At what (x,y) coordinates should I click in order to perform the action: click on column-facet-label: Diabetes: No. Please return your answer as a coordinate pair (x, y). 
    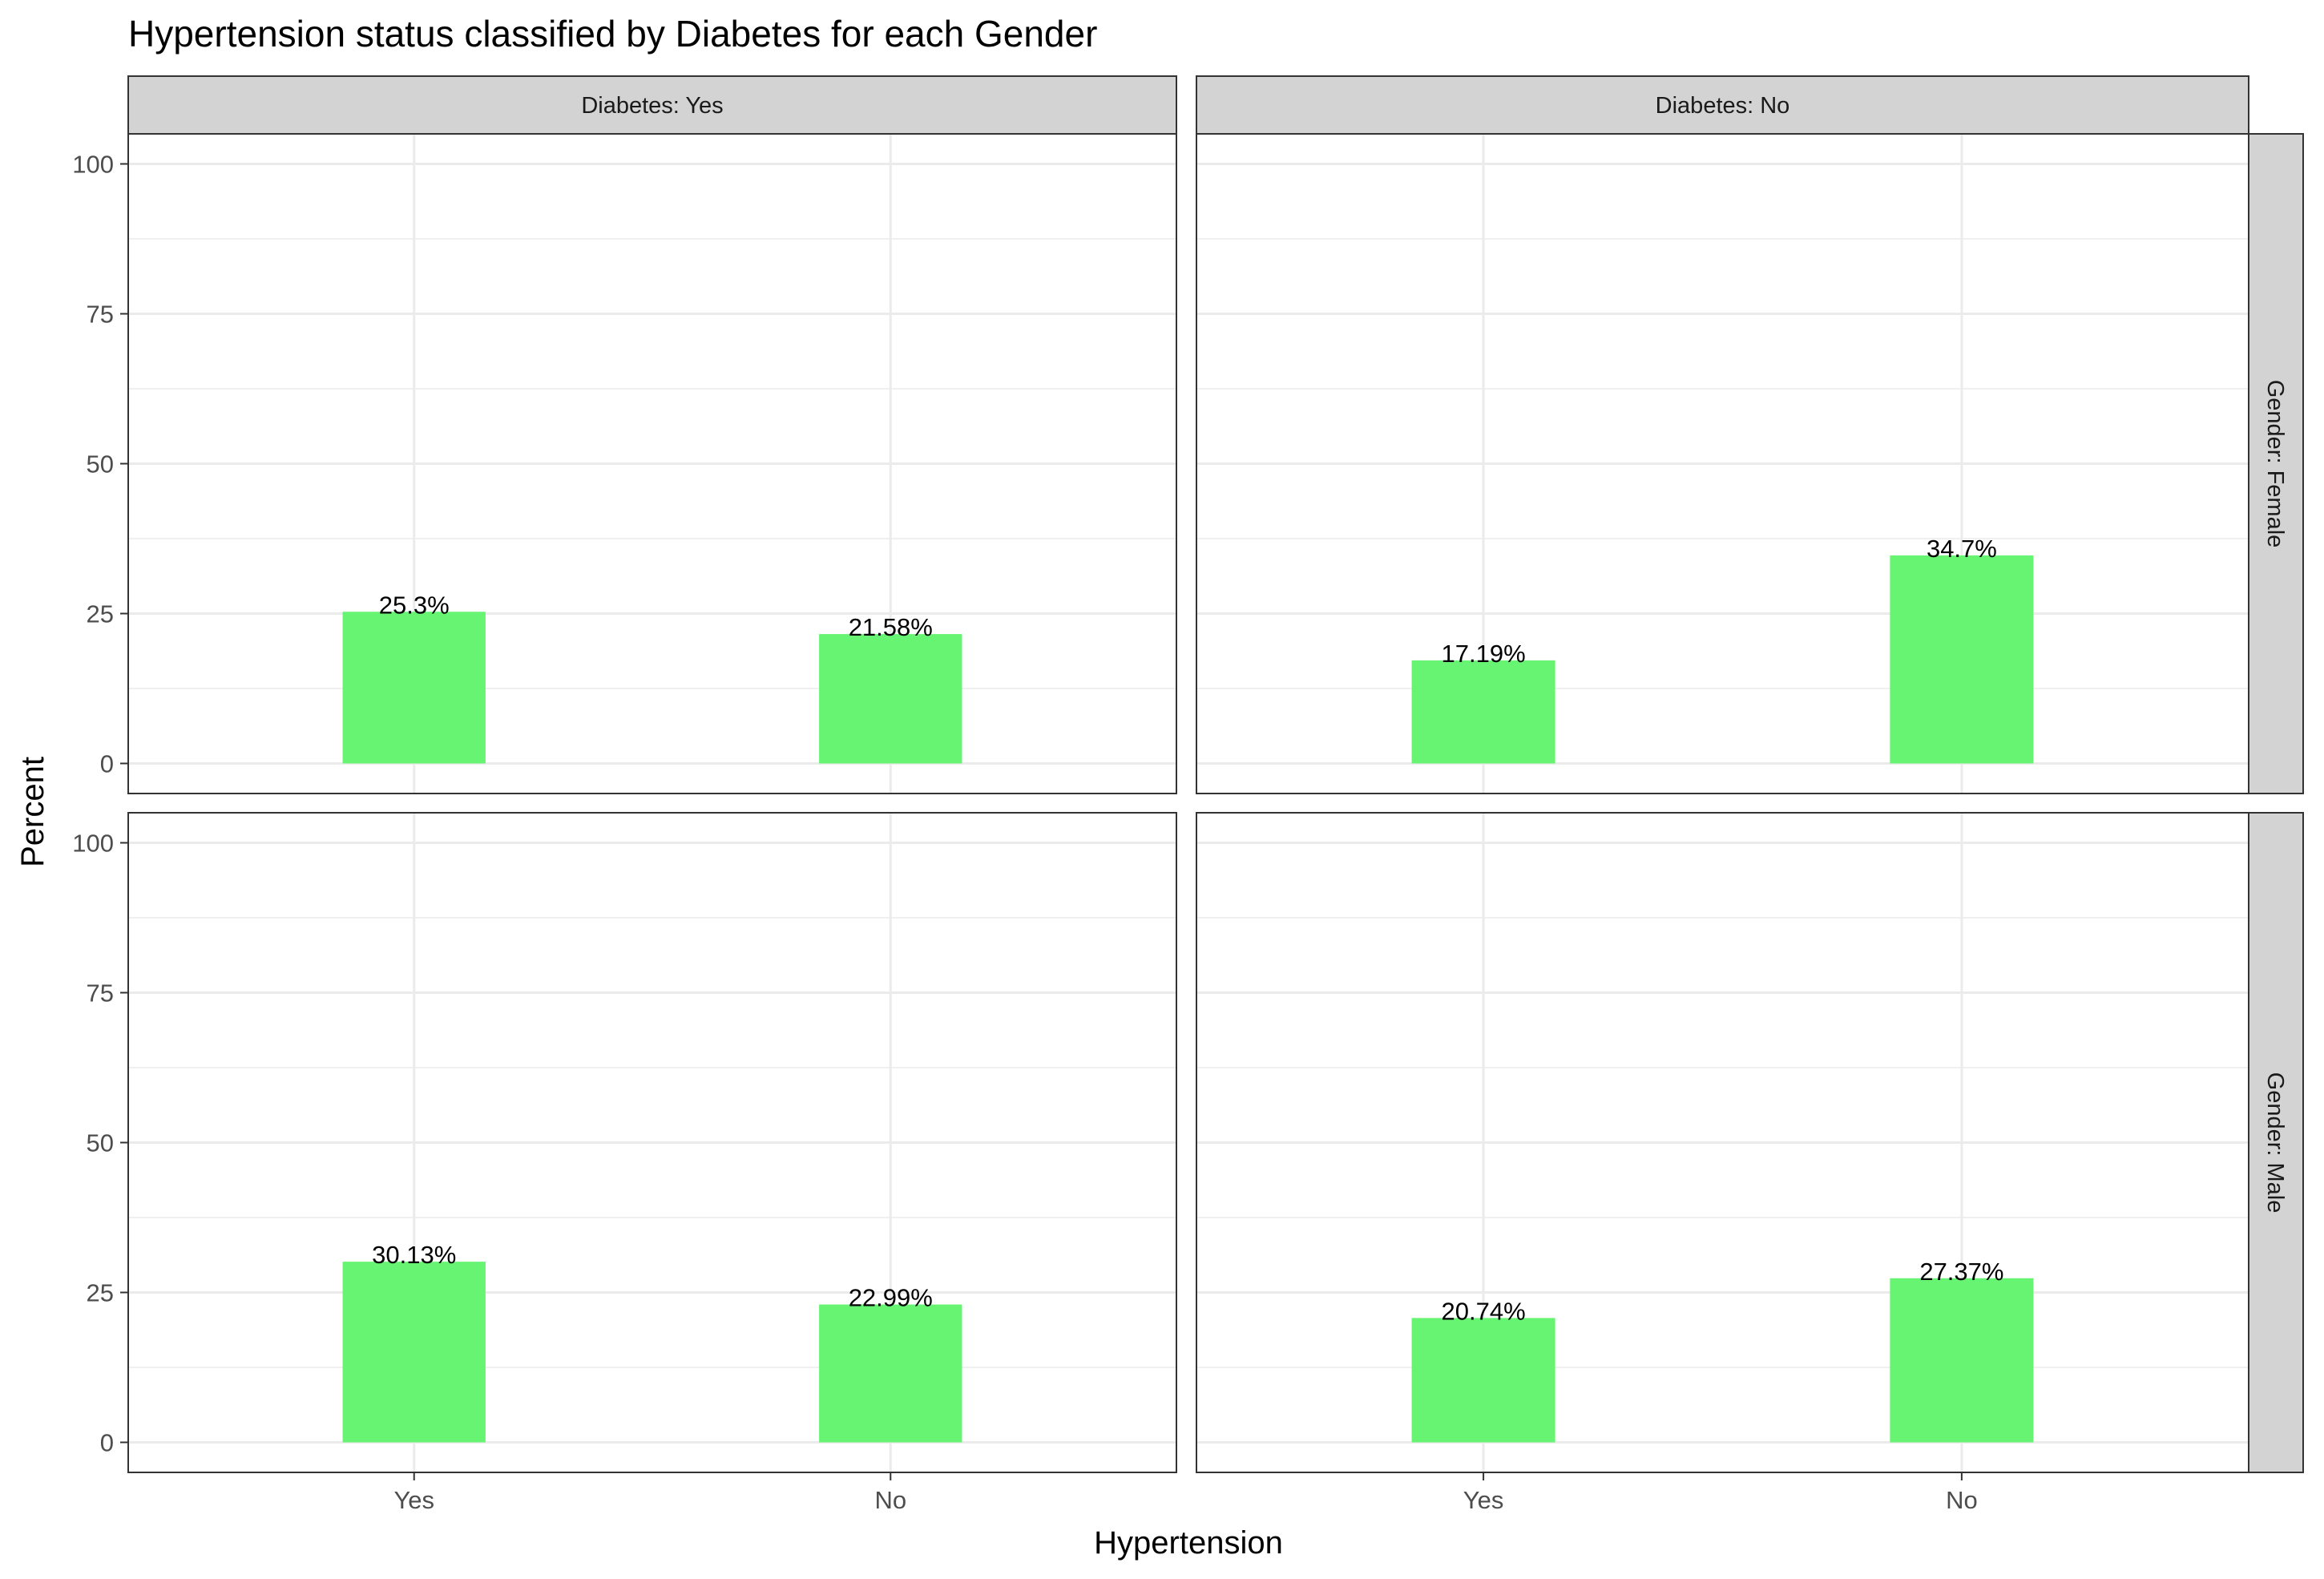
    Looking at the image, I should click on (1723, 106).